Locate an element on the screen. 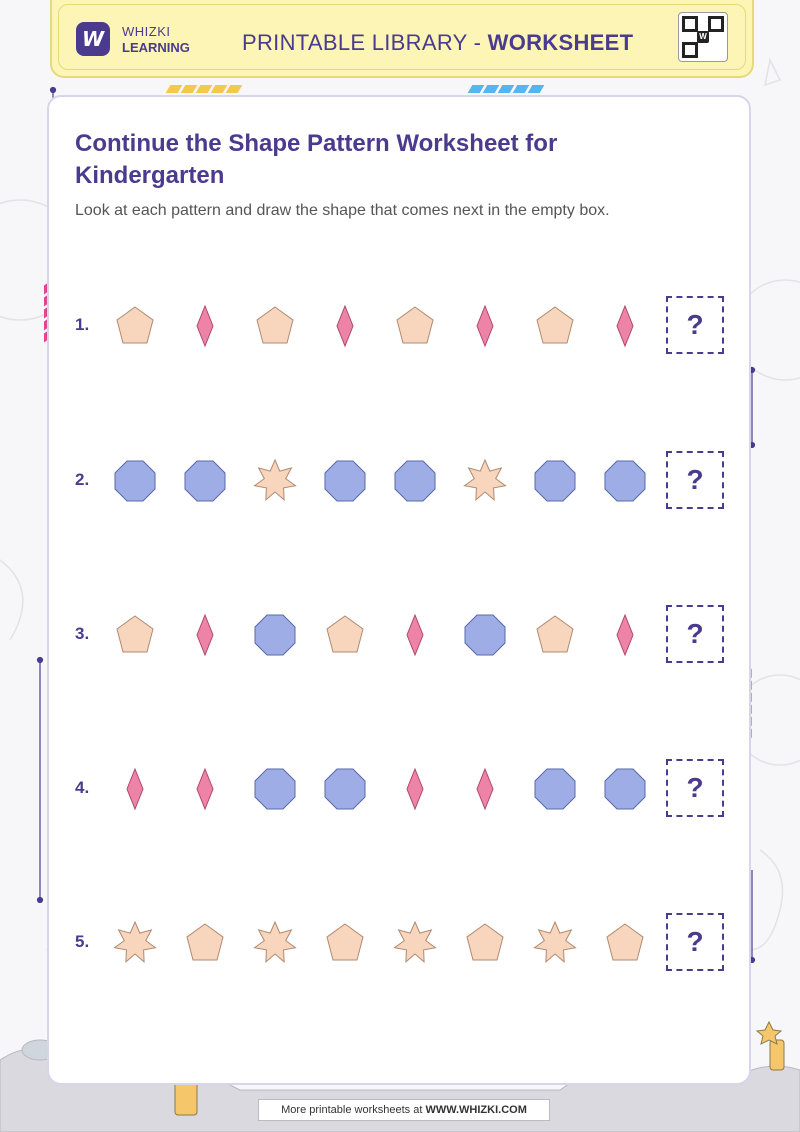 This screenshot has width=800, height=1132. row-number: 3. is located at coordinates (82, 633).